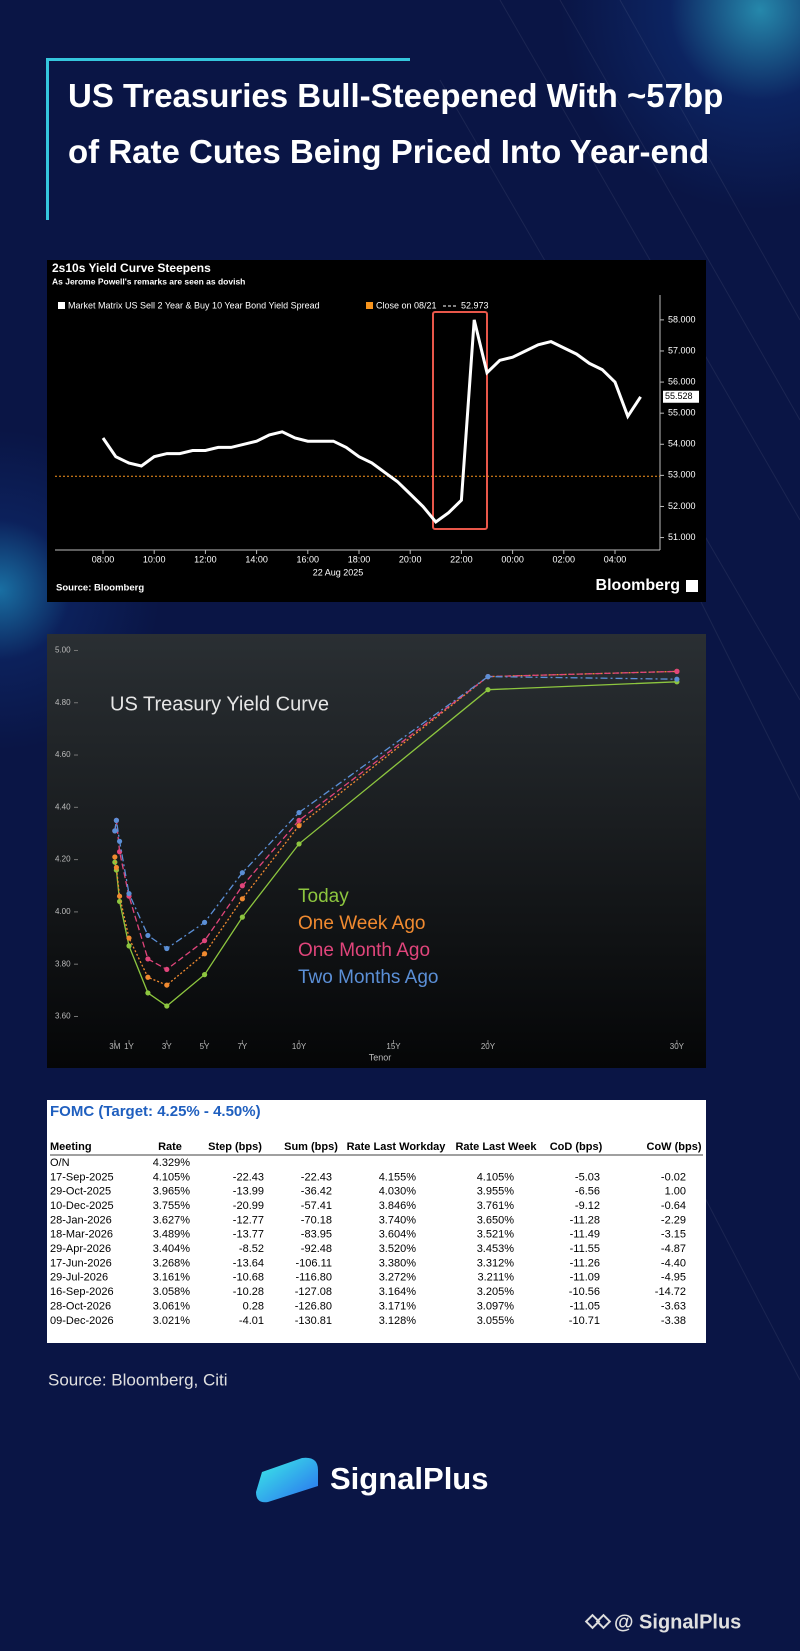 The image size is (800, 1651). Describe the element at coordinates (398, 1206) in the screenshot. I see `table-cell: 3.846%` at that location.